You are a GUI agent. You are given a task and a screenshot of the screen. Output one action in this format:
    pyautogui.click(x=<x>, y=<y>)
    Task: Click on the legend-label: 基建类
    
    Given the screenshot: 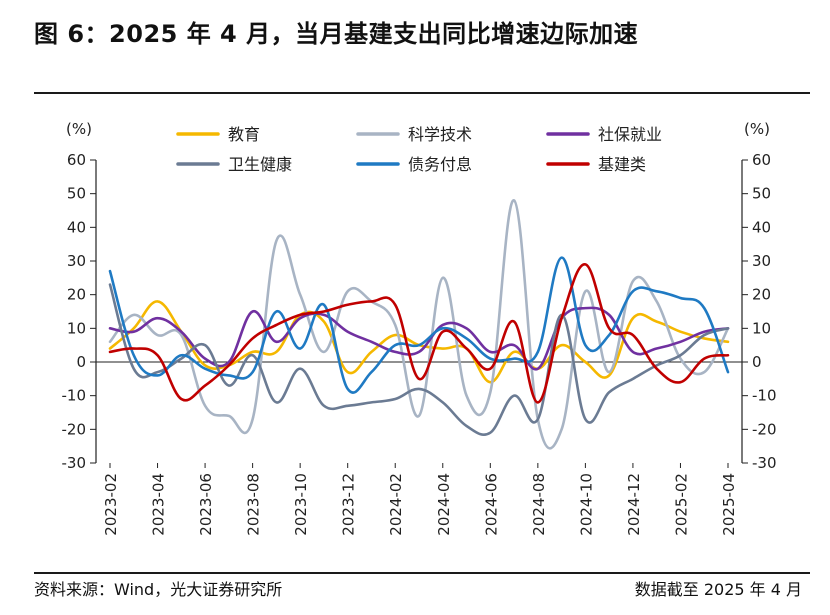 What is the action you would take?
    pyautogui.click(x=622, y=164)
    